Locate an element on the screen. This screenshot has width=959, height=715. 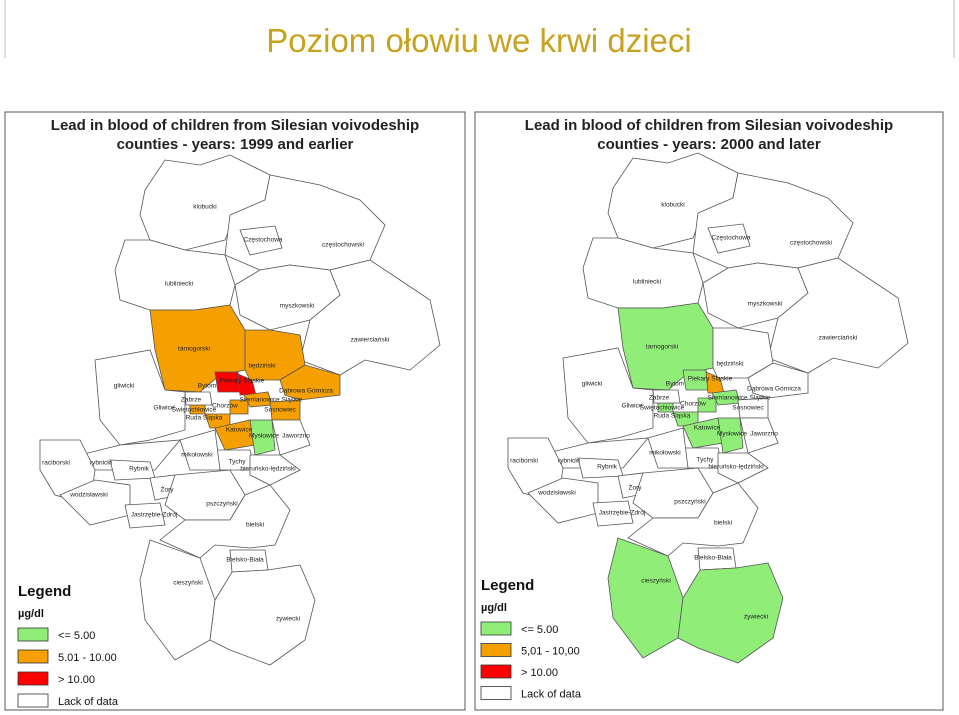
legend-label: 5.01 - 10.00 is located at coordinates (87, 658).